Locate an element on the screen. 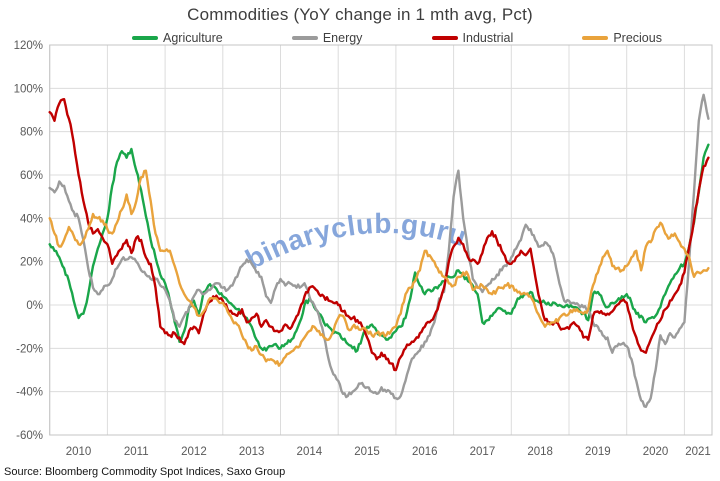 The image size is (720, 481). legend-label-precious: Precious is located at coordinates (637, 38).